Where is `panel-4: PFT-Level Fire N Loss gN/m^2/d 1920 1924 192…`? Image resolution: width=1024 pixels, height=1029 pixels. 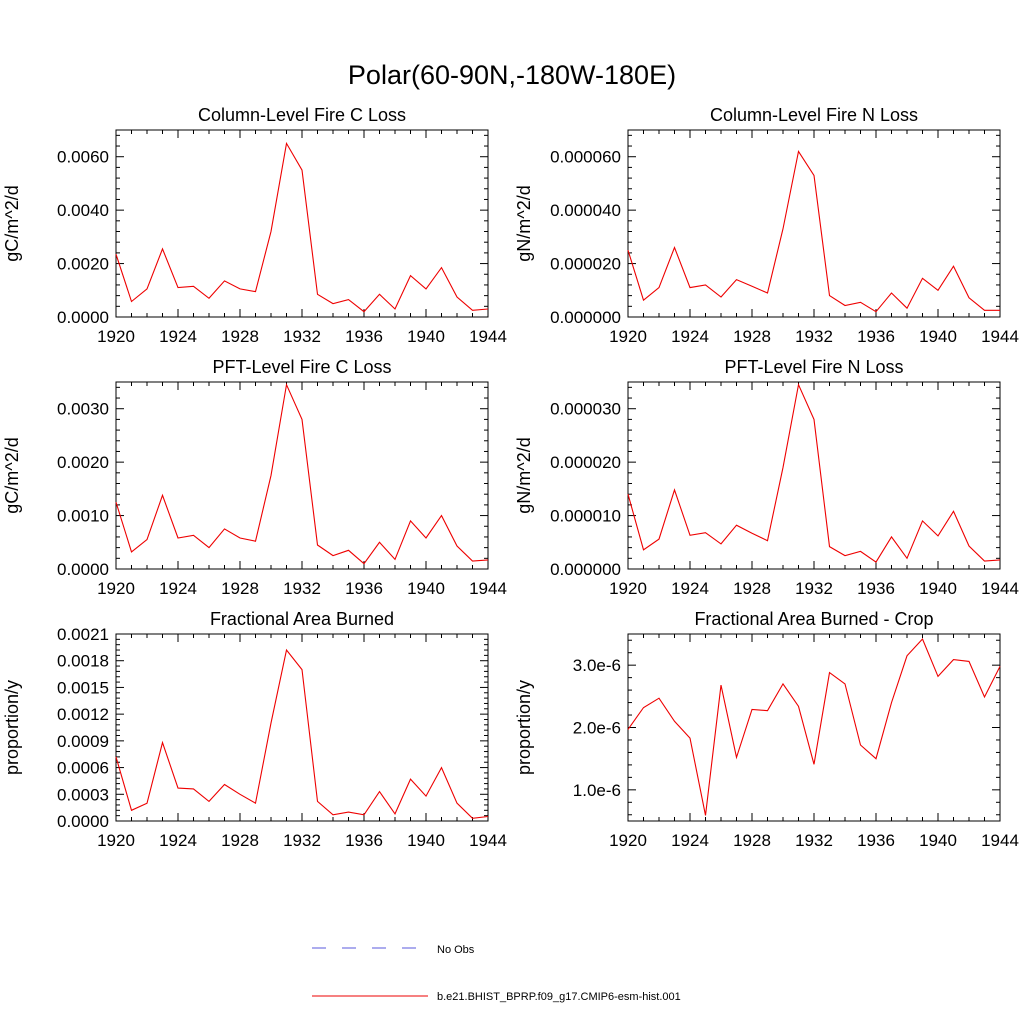 panel-4: PFT-Level Fire N Loss gN/m^2/d 1920 1924 192… is located at coordinates (766, 477).